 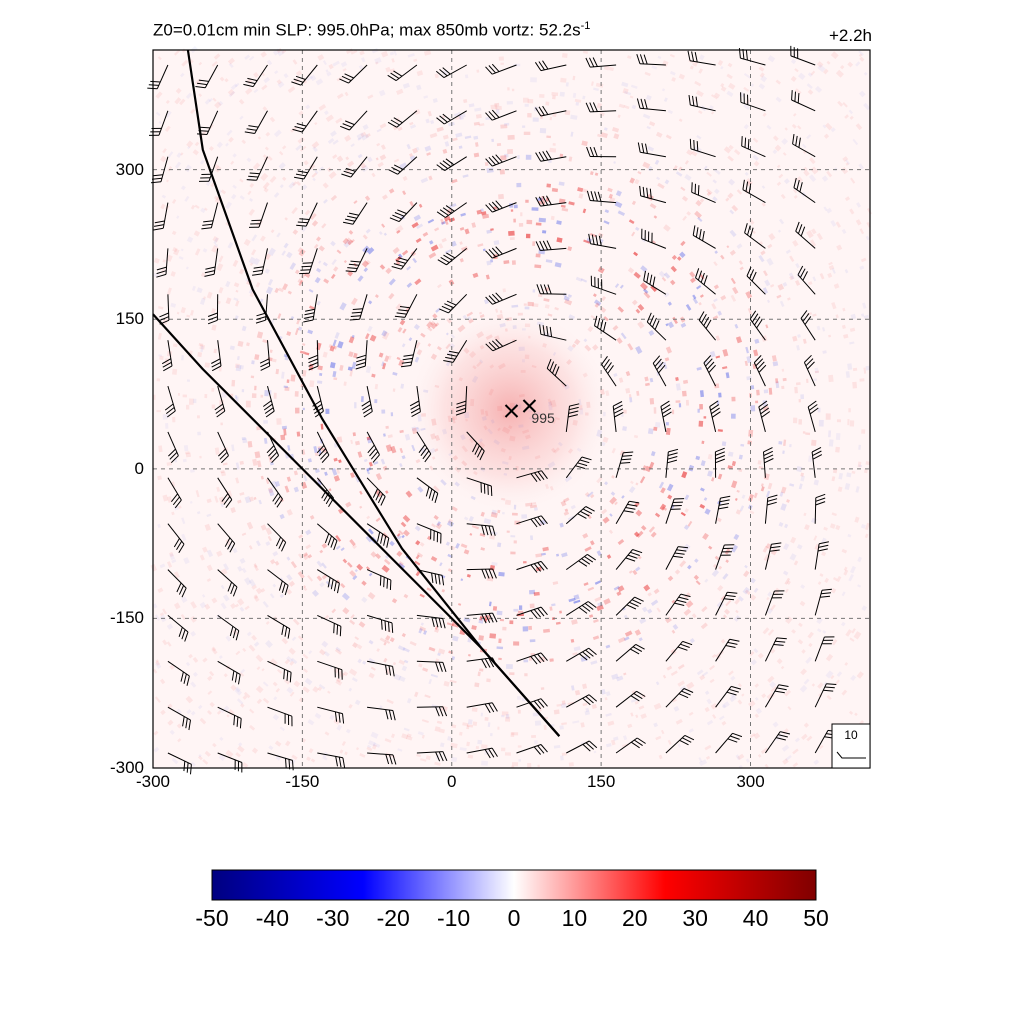 I want to click on colorbar-tick-label: 30, so click(x=695, y=918).